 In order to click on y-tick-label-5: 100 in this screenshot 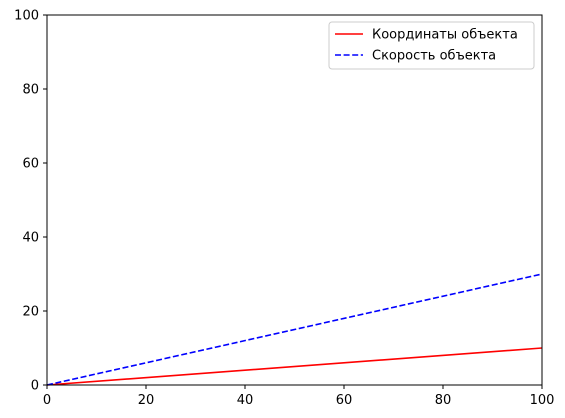, I will do `click(26, 16)`.